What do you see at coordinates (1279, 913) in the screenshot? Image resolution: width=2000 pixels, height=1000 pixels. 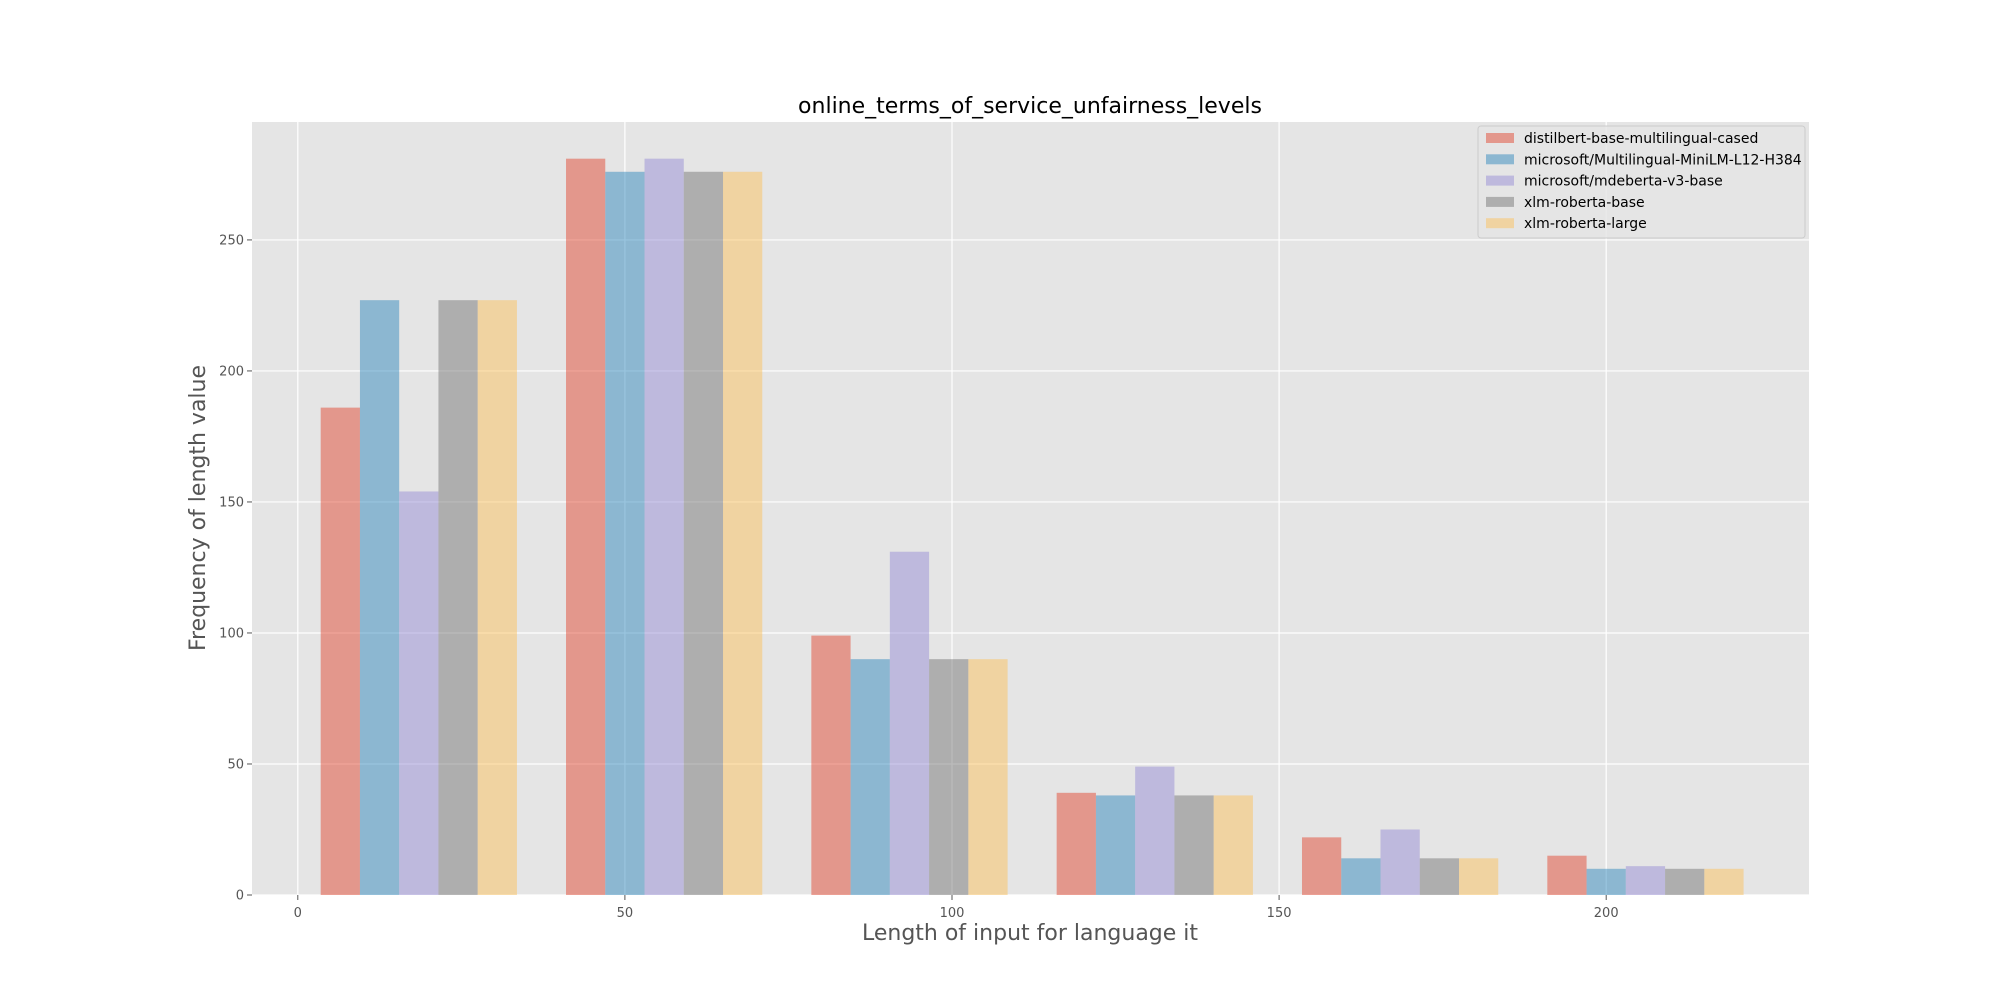 I see `x-tick-label: 150` at bounding box center [1279, 913].